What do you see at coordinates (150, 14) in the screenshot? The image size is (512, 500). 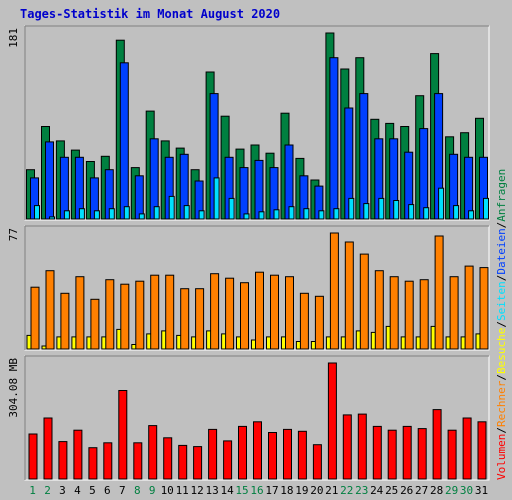 I see `chart-title: Tages-Statistik im Monat August 2020` at bounding box center [150, 14].